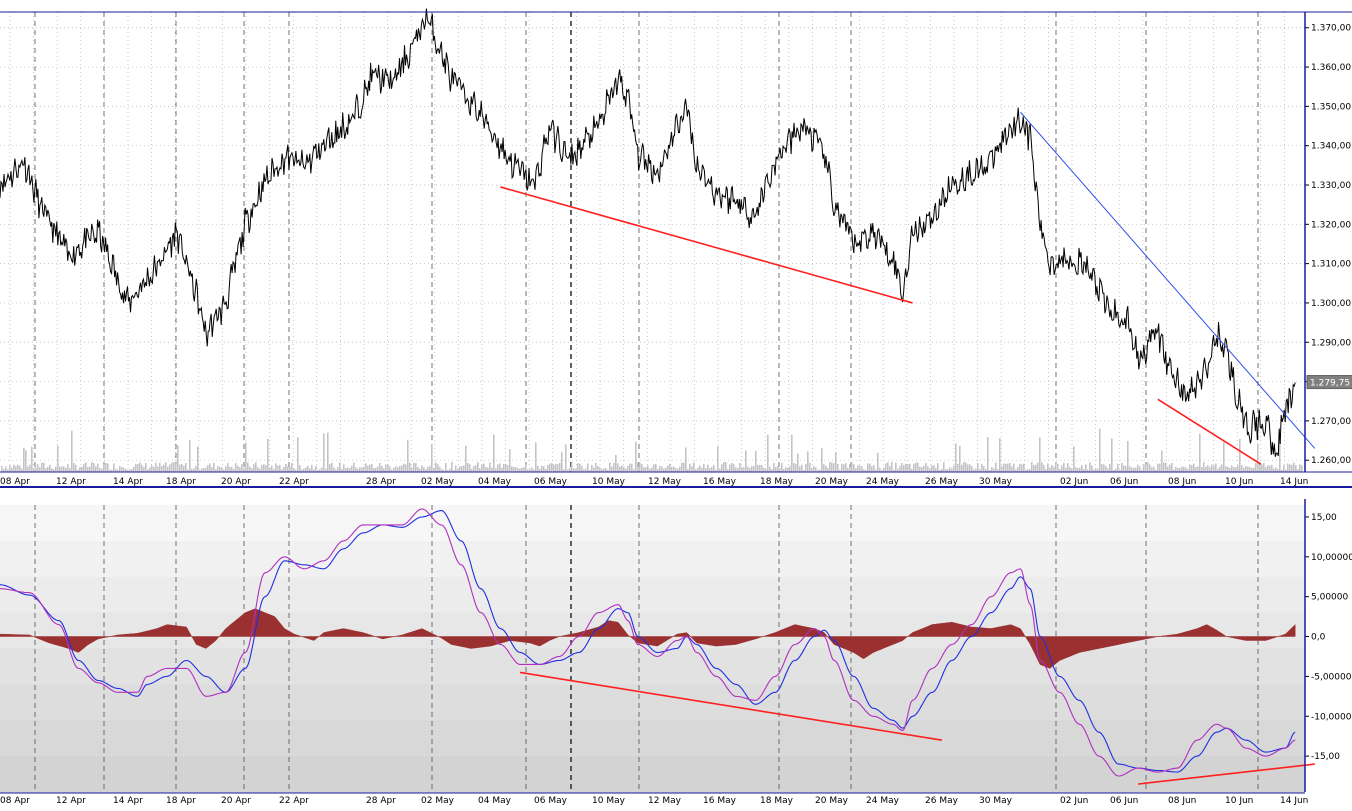 This screenshot has width=1352, height=811. I want to click on x-tick-label: 22 Apr, so click(294, 482).